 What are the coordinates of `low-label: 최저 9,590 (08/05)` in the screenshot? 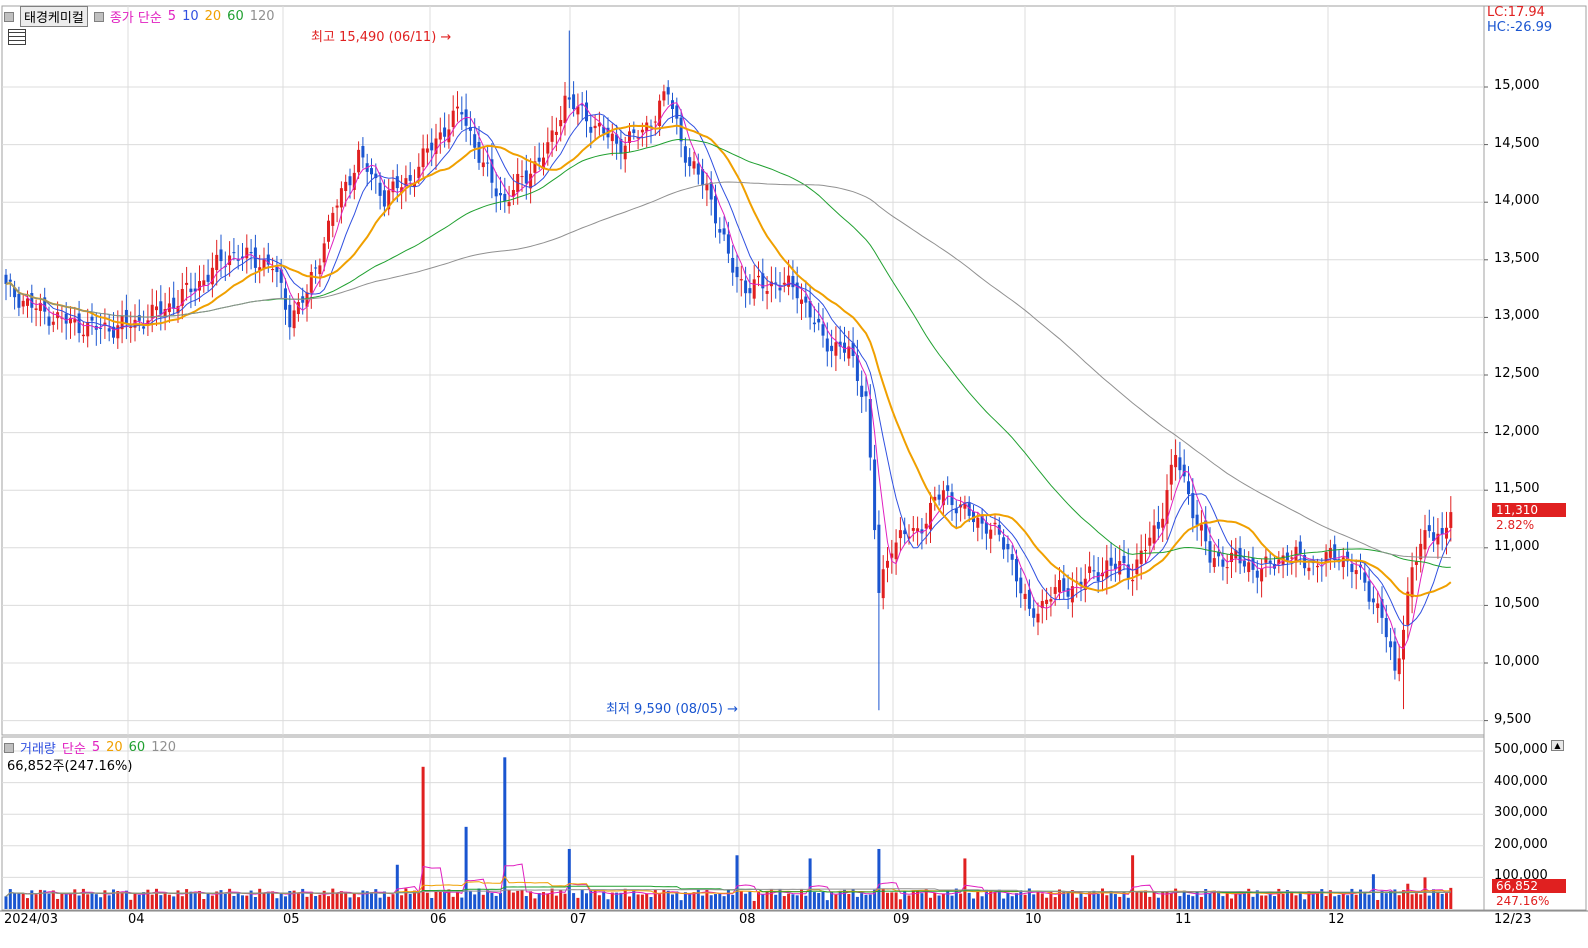 It's located at (665, 709).